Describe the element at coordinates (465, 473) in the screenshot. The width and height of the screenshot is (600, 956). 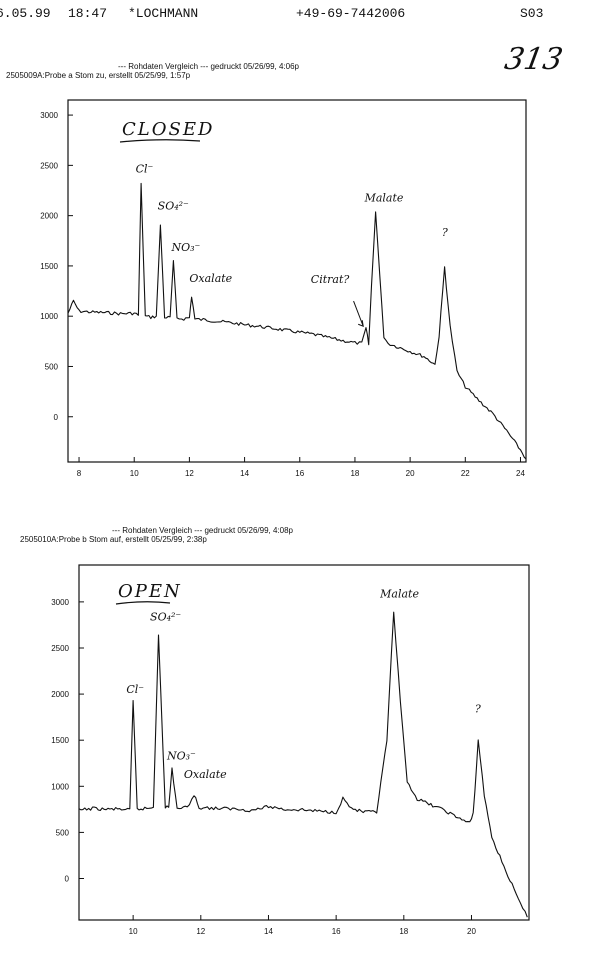
I see `x-tick-label: 22` at that location.